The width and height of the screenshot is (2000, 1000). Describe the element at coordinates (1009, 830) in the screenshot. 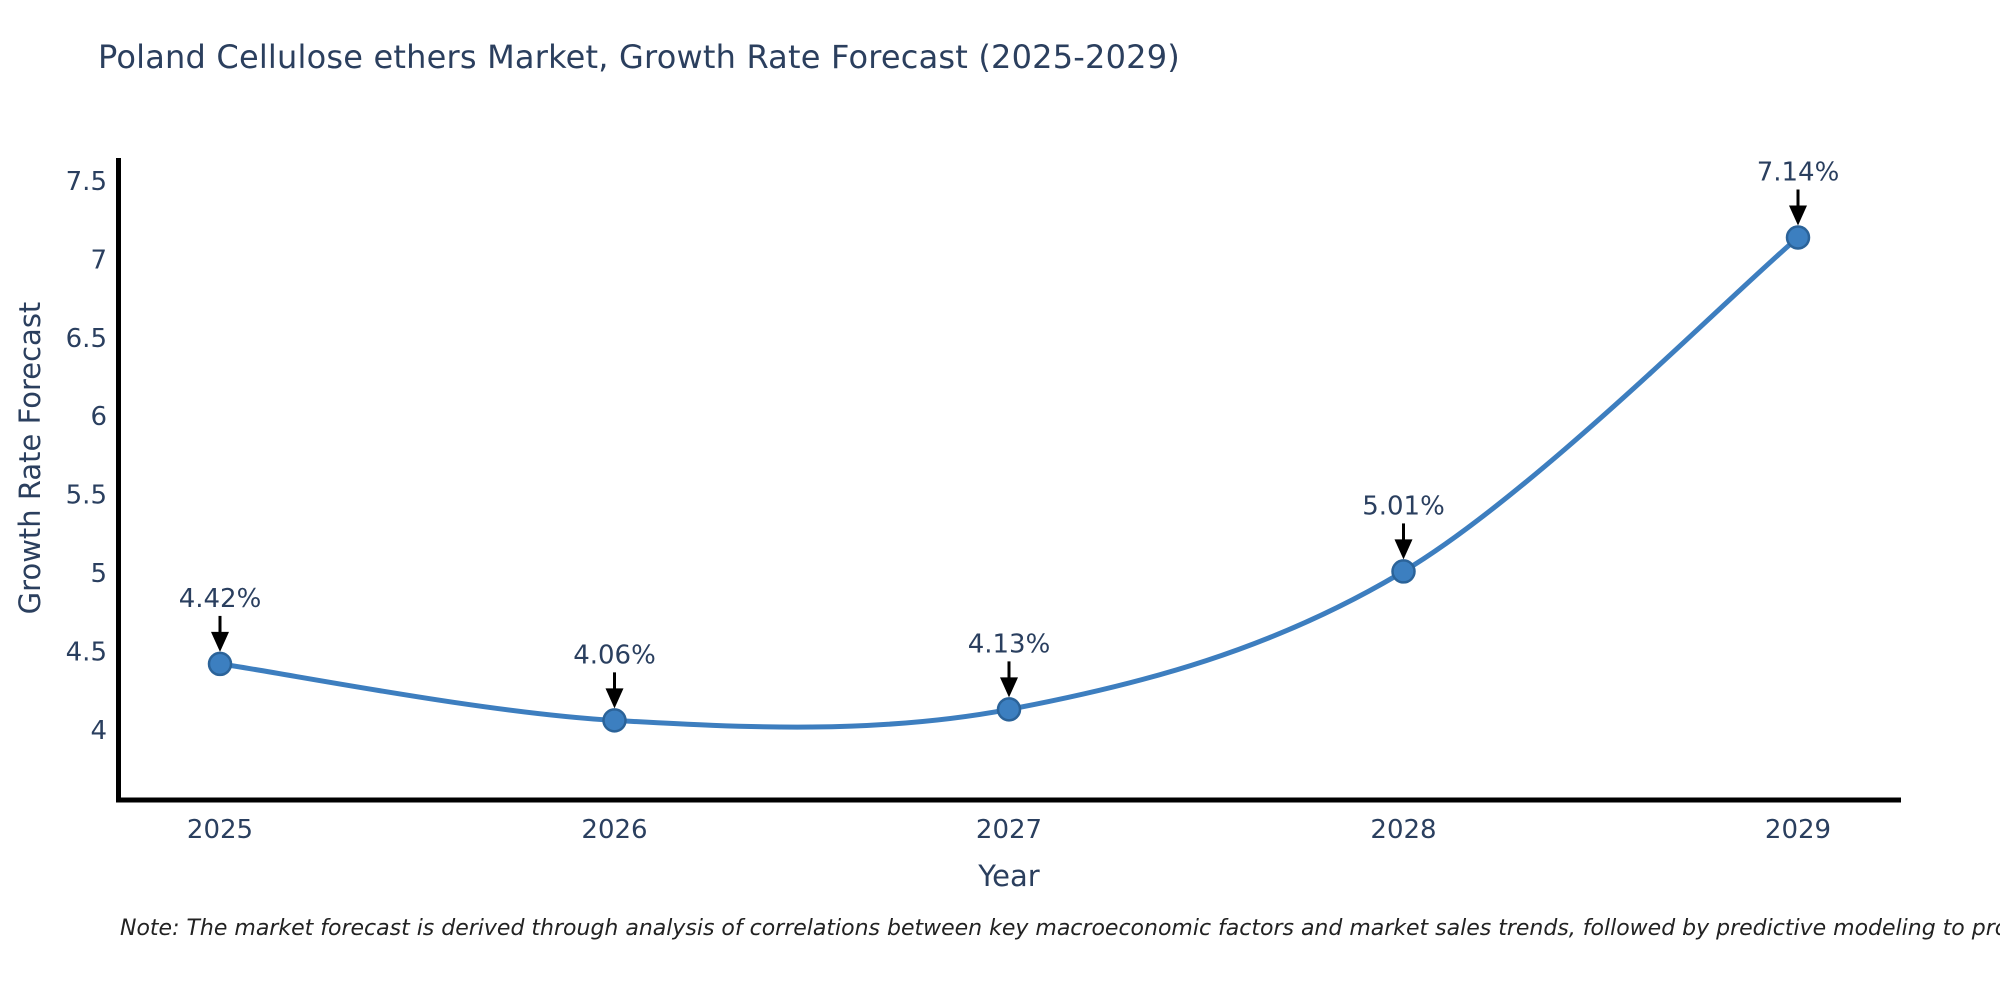

I see `x-tick-label: 2027` at that location.